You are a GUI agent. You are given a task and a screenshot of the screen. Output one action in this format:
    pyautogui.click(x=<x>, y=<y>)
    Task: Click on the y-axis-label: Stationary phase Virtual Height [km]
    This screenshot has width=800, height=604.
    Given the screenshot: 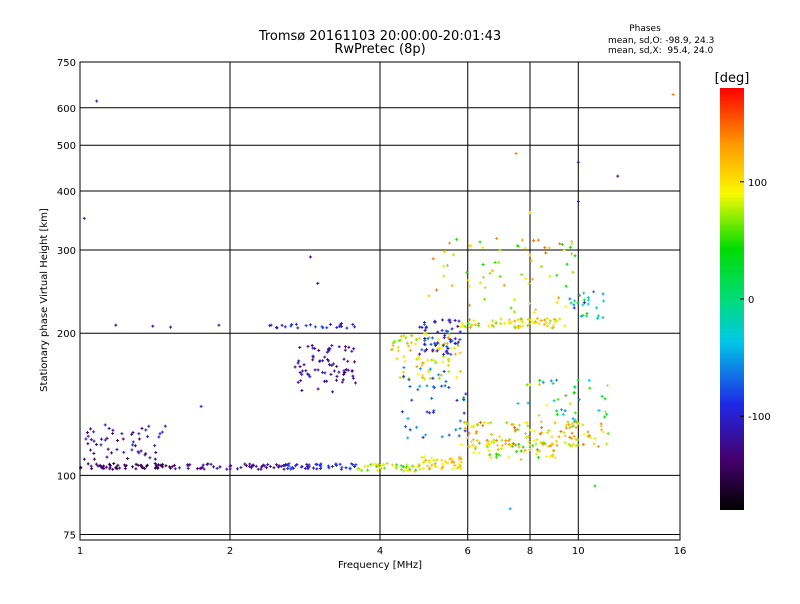 What is the action you would take?
    pyautogui.click(x=44, y=300)
    